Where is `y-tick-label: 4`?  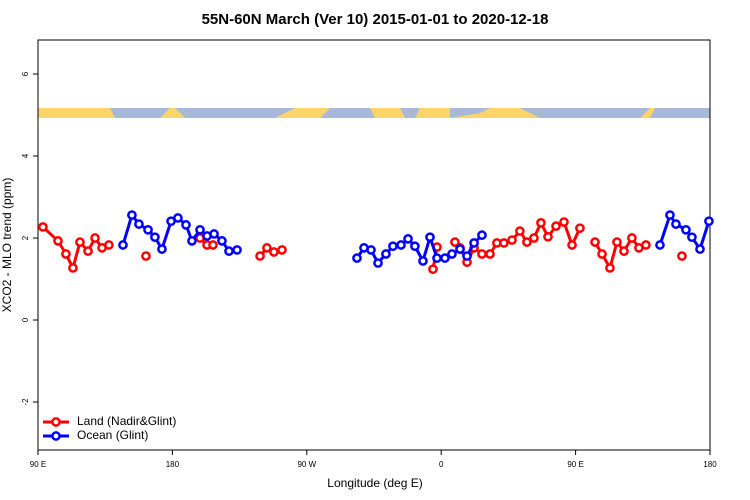
y-tick-label: 4 is located at coordinates (25, 155).